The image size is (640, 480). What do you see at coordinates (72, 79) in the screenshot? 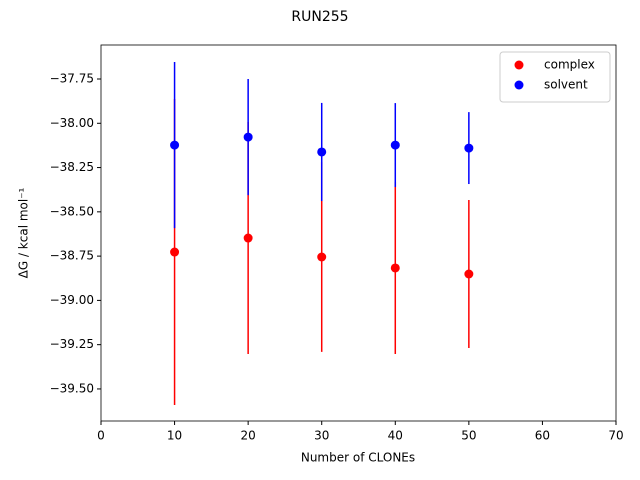
I see `y-tick-label: −37.75` at bounding box center [72, 79].